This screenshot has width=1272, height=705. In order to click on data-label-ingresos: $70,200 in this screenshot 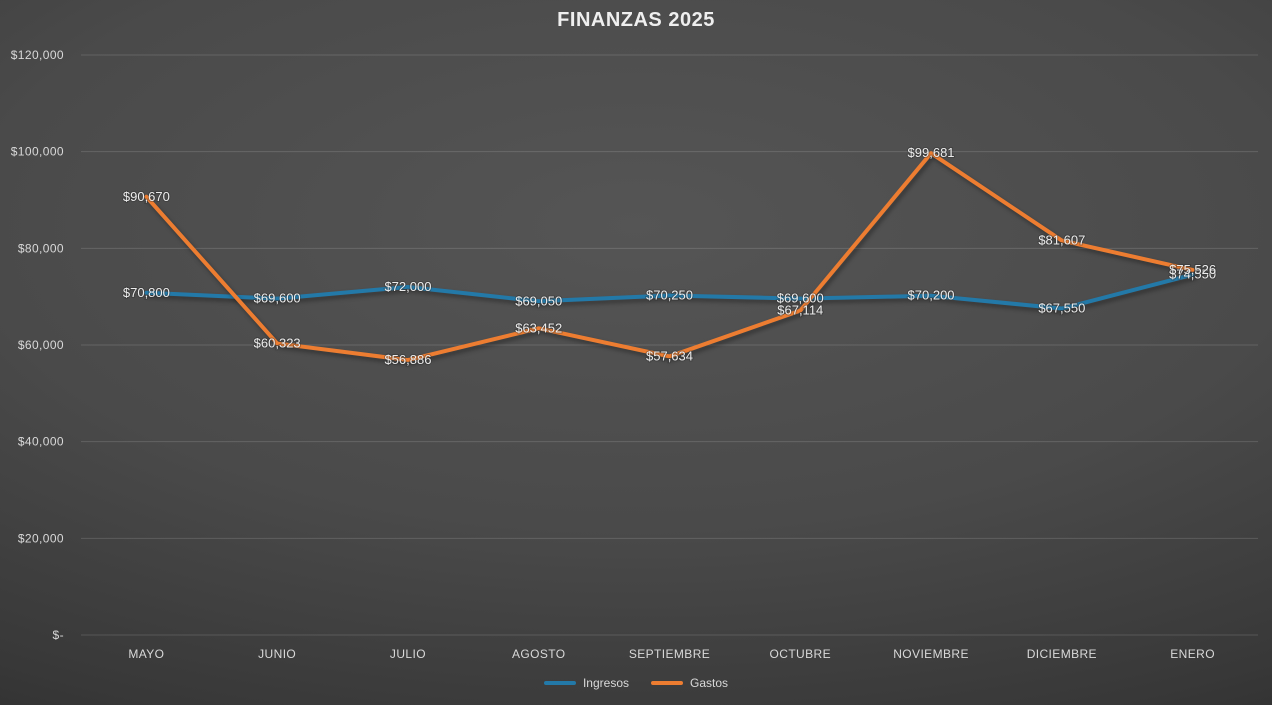, I will do `click(931, 295)`.